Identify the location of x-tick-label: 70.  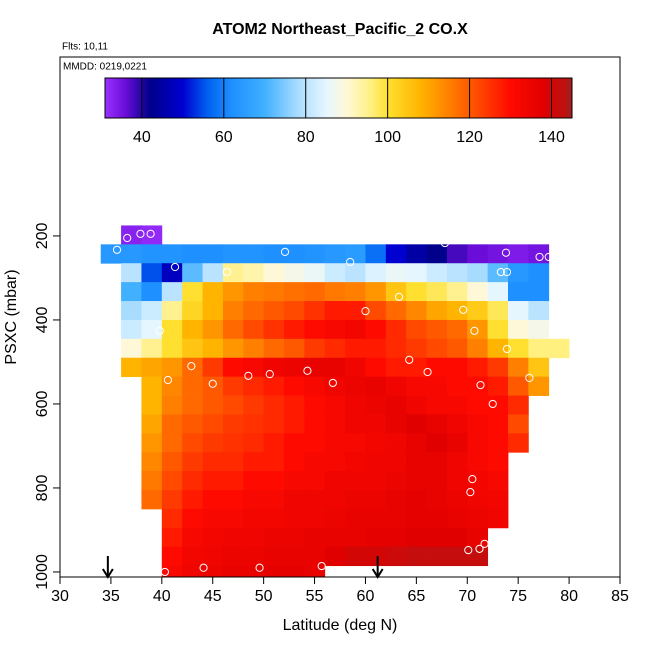
(467, 596).